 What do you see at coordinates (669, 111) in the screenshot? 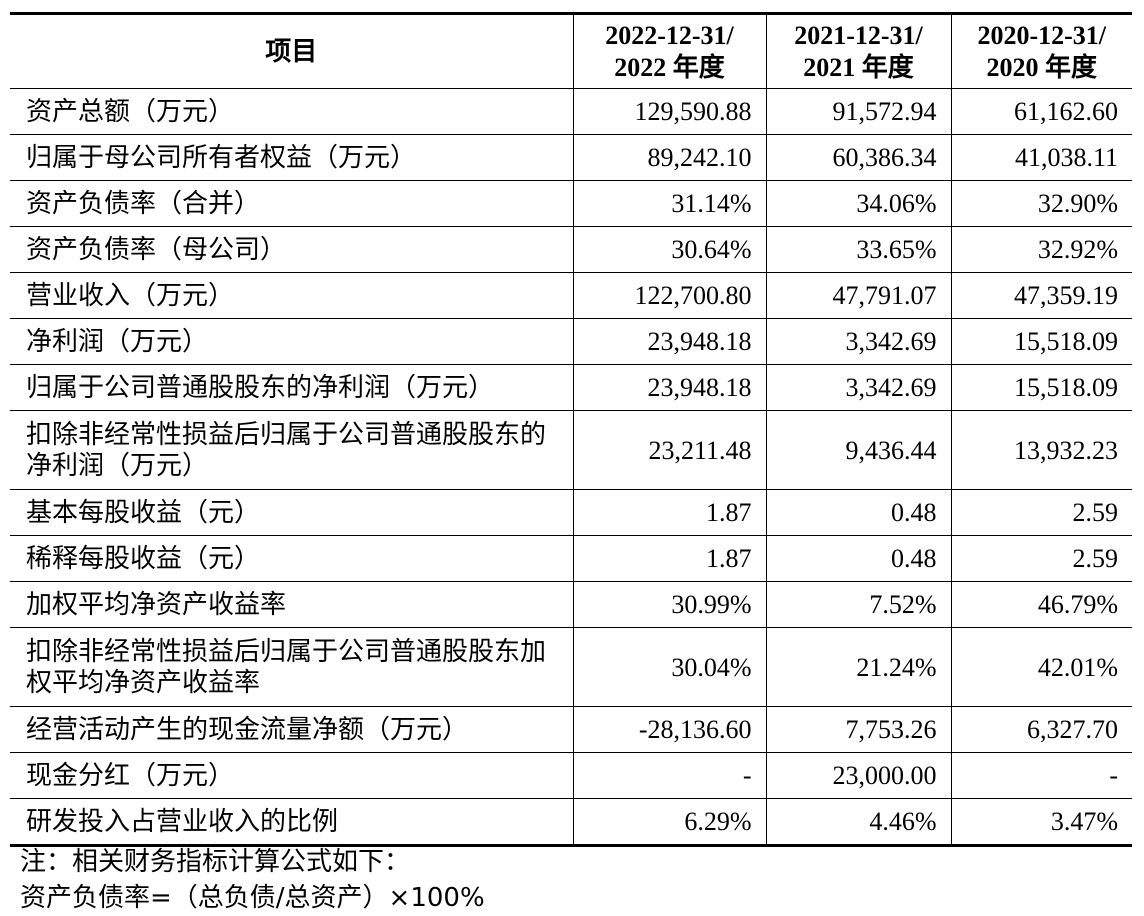
I see `value-2022: 129,590.88` at bounding box center [669, 111].